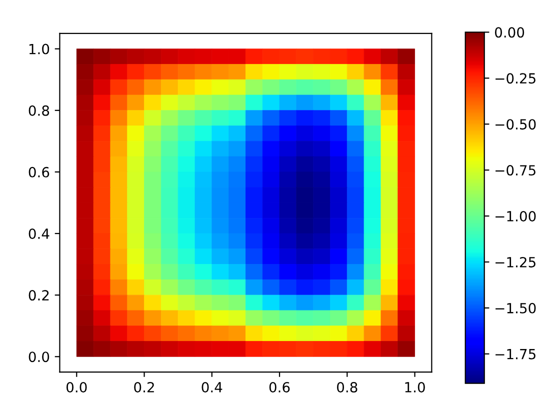  What do you see at coordinates (415, 387) in the screenshot?
I see `x-tick-label: 1.0` at bounding box center [415, 387].